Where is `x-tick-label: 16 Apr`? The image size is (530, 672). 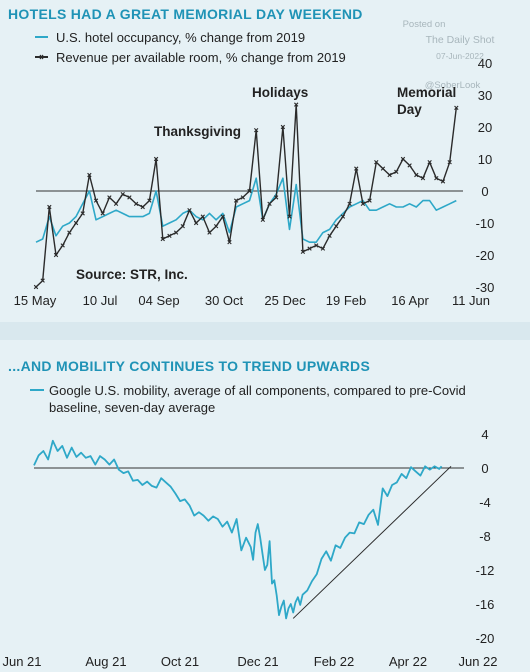
x-tick-label: 16 Apr is located at coordinates (410, 300).